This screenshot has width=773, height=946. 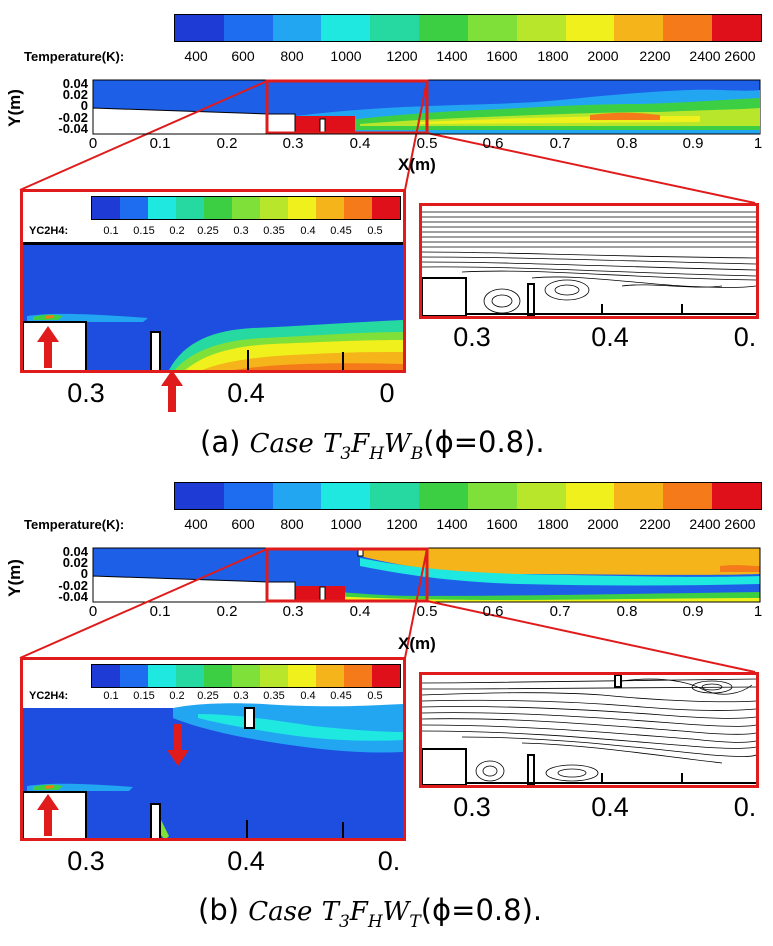 I want to click on zoom-tick: 0.4, so click(x=246, y=861).